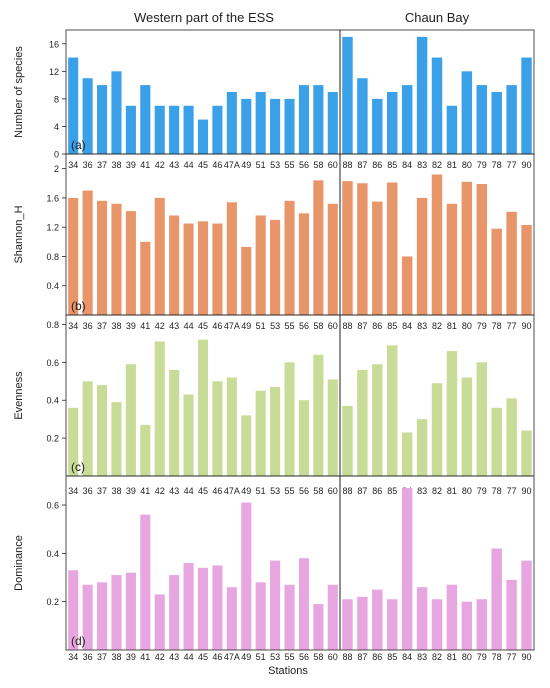 The height and width of the screenshot is (688, 550). What do you see at coordinates (56, 169) in the screenshot?
I see `y-tick-label: 2` at bounding box center [56, 169].